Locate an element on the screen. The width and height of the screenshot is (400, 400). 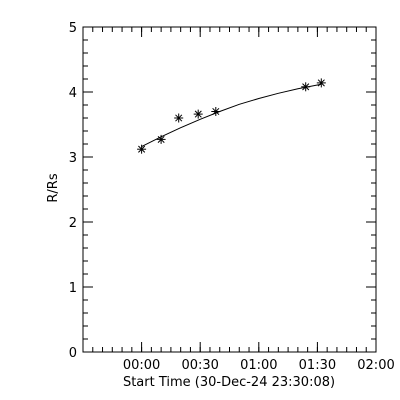
x-tick-label: 00:30 is located at coordinates (199, 365).